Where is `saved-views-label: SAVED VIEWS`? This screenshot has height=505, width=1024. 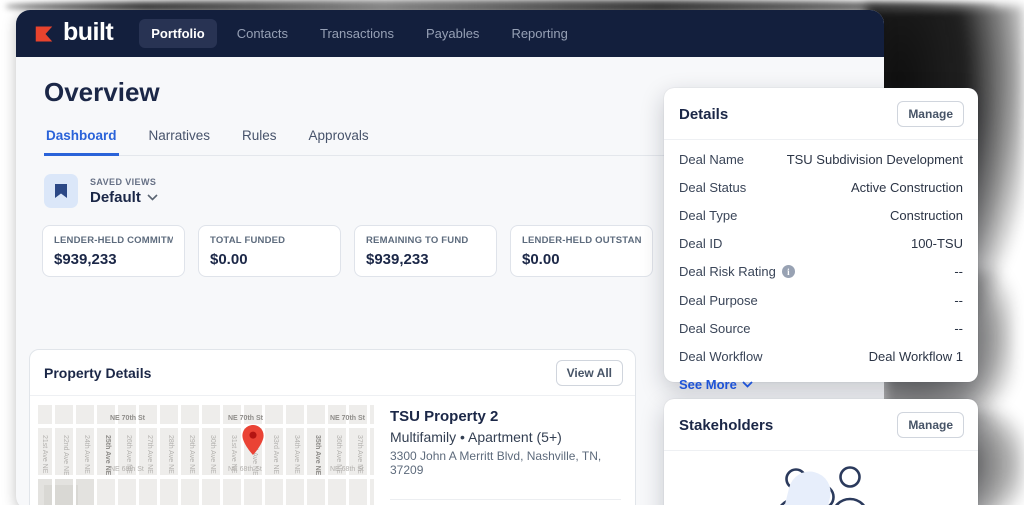 saved-views-label: SAVED VIEWS is located at coordinates (123, 181).